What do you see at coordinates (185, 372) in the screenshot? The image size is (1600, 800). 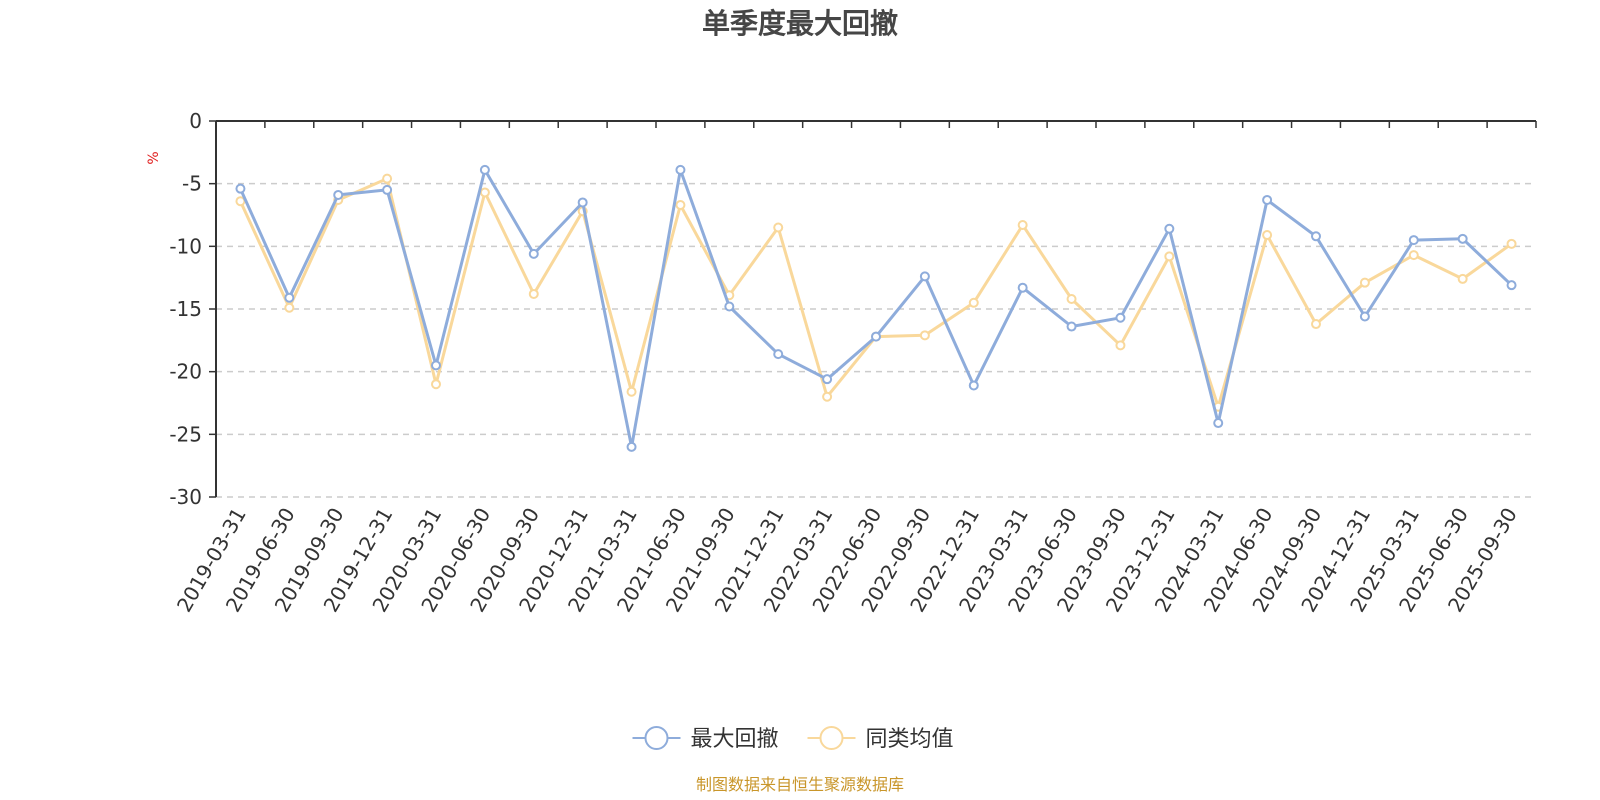 I see `y-tick-label: -20` at bounding box center [185, 372].